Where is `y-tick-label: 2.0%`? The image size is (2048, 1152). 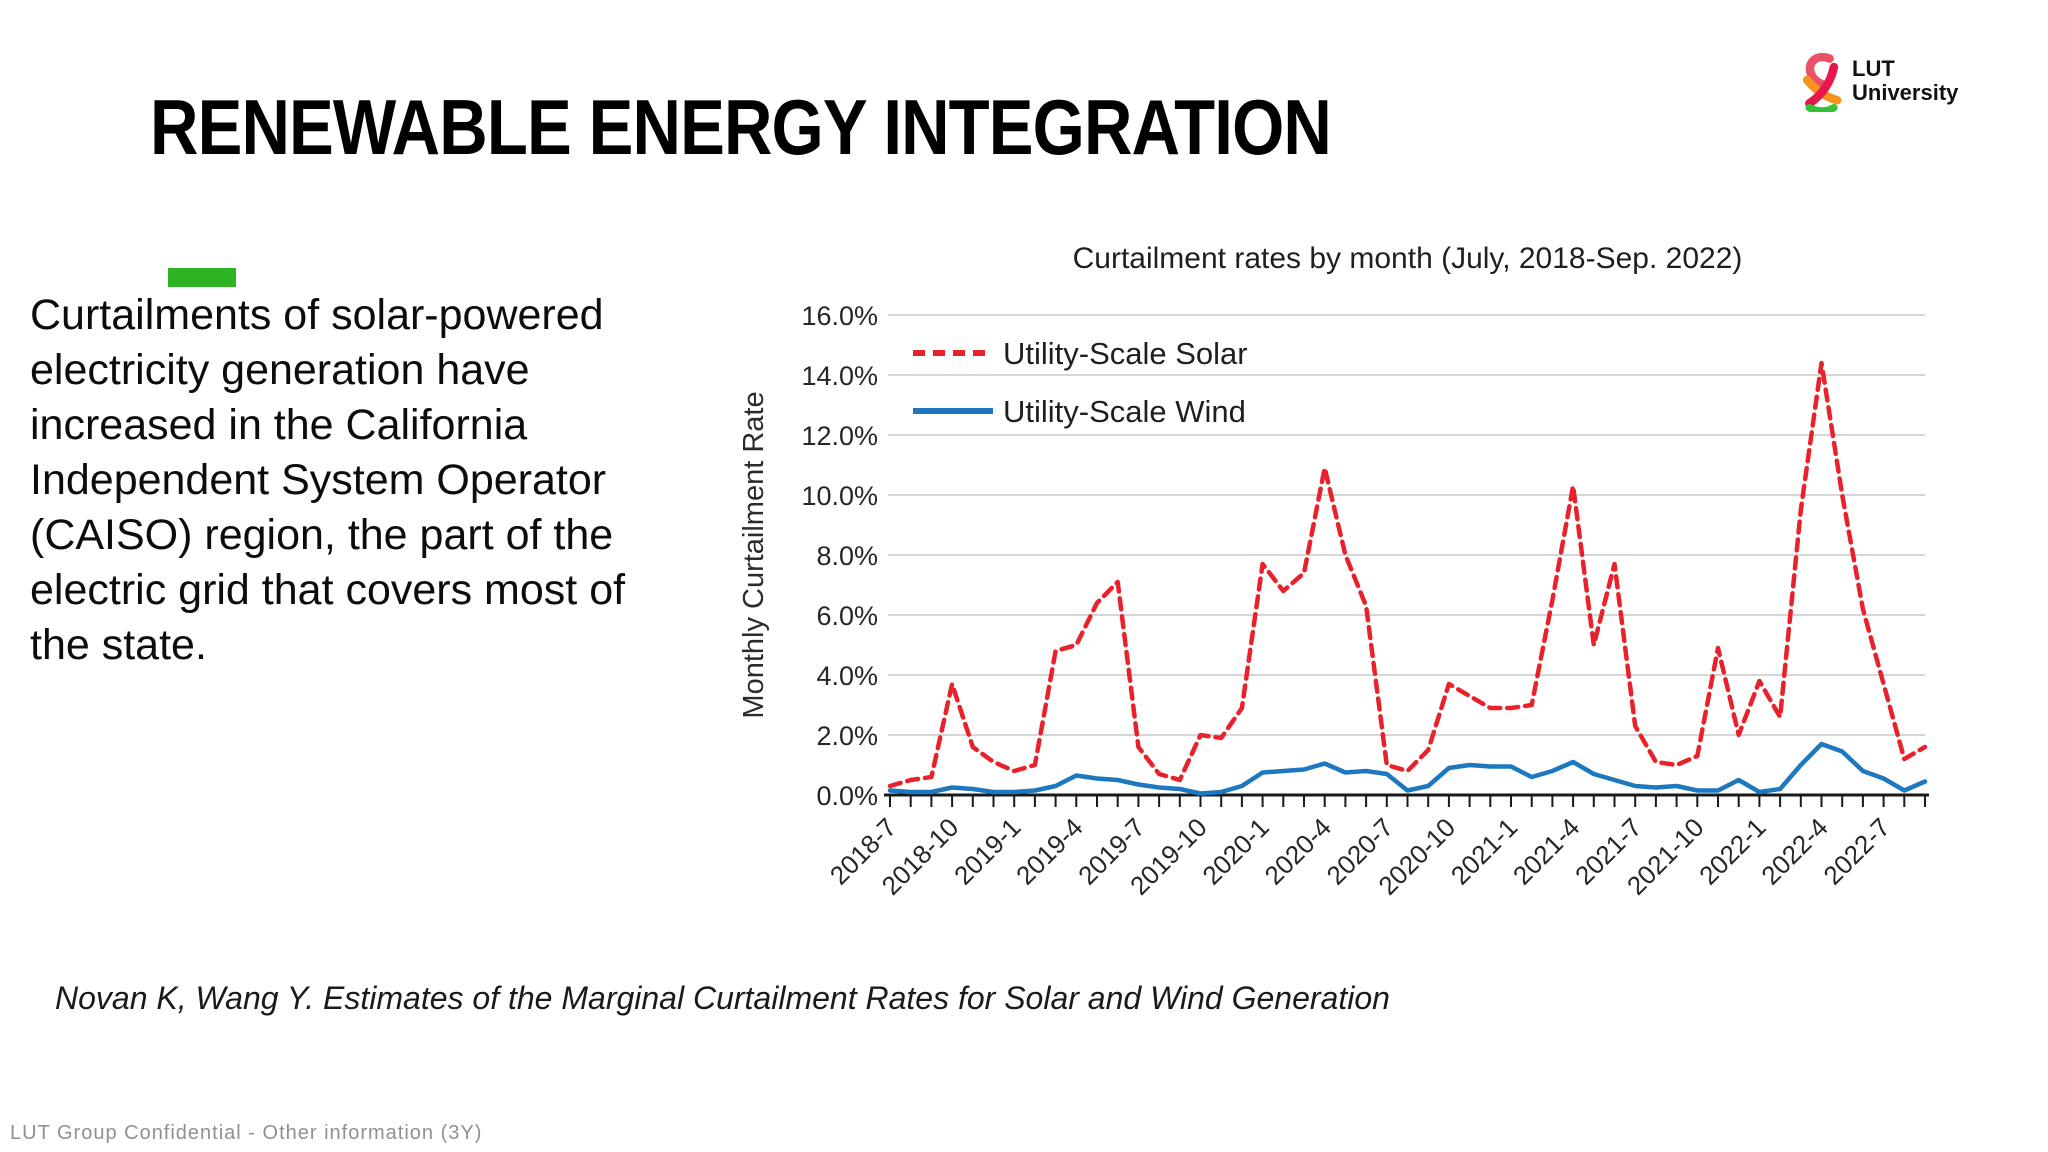
y-tick-label: 2.0% is located at coordinates (847, 736).